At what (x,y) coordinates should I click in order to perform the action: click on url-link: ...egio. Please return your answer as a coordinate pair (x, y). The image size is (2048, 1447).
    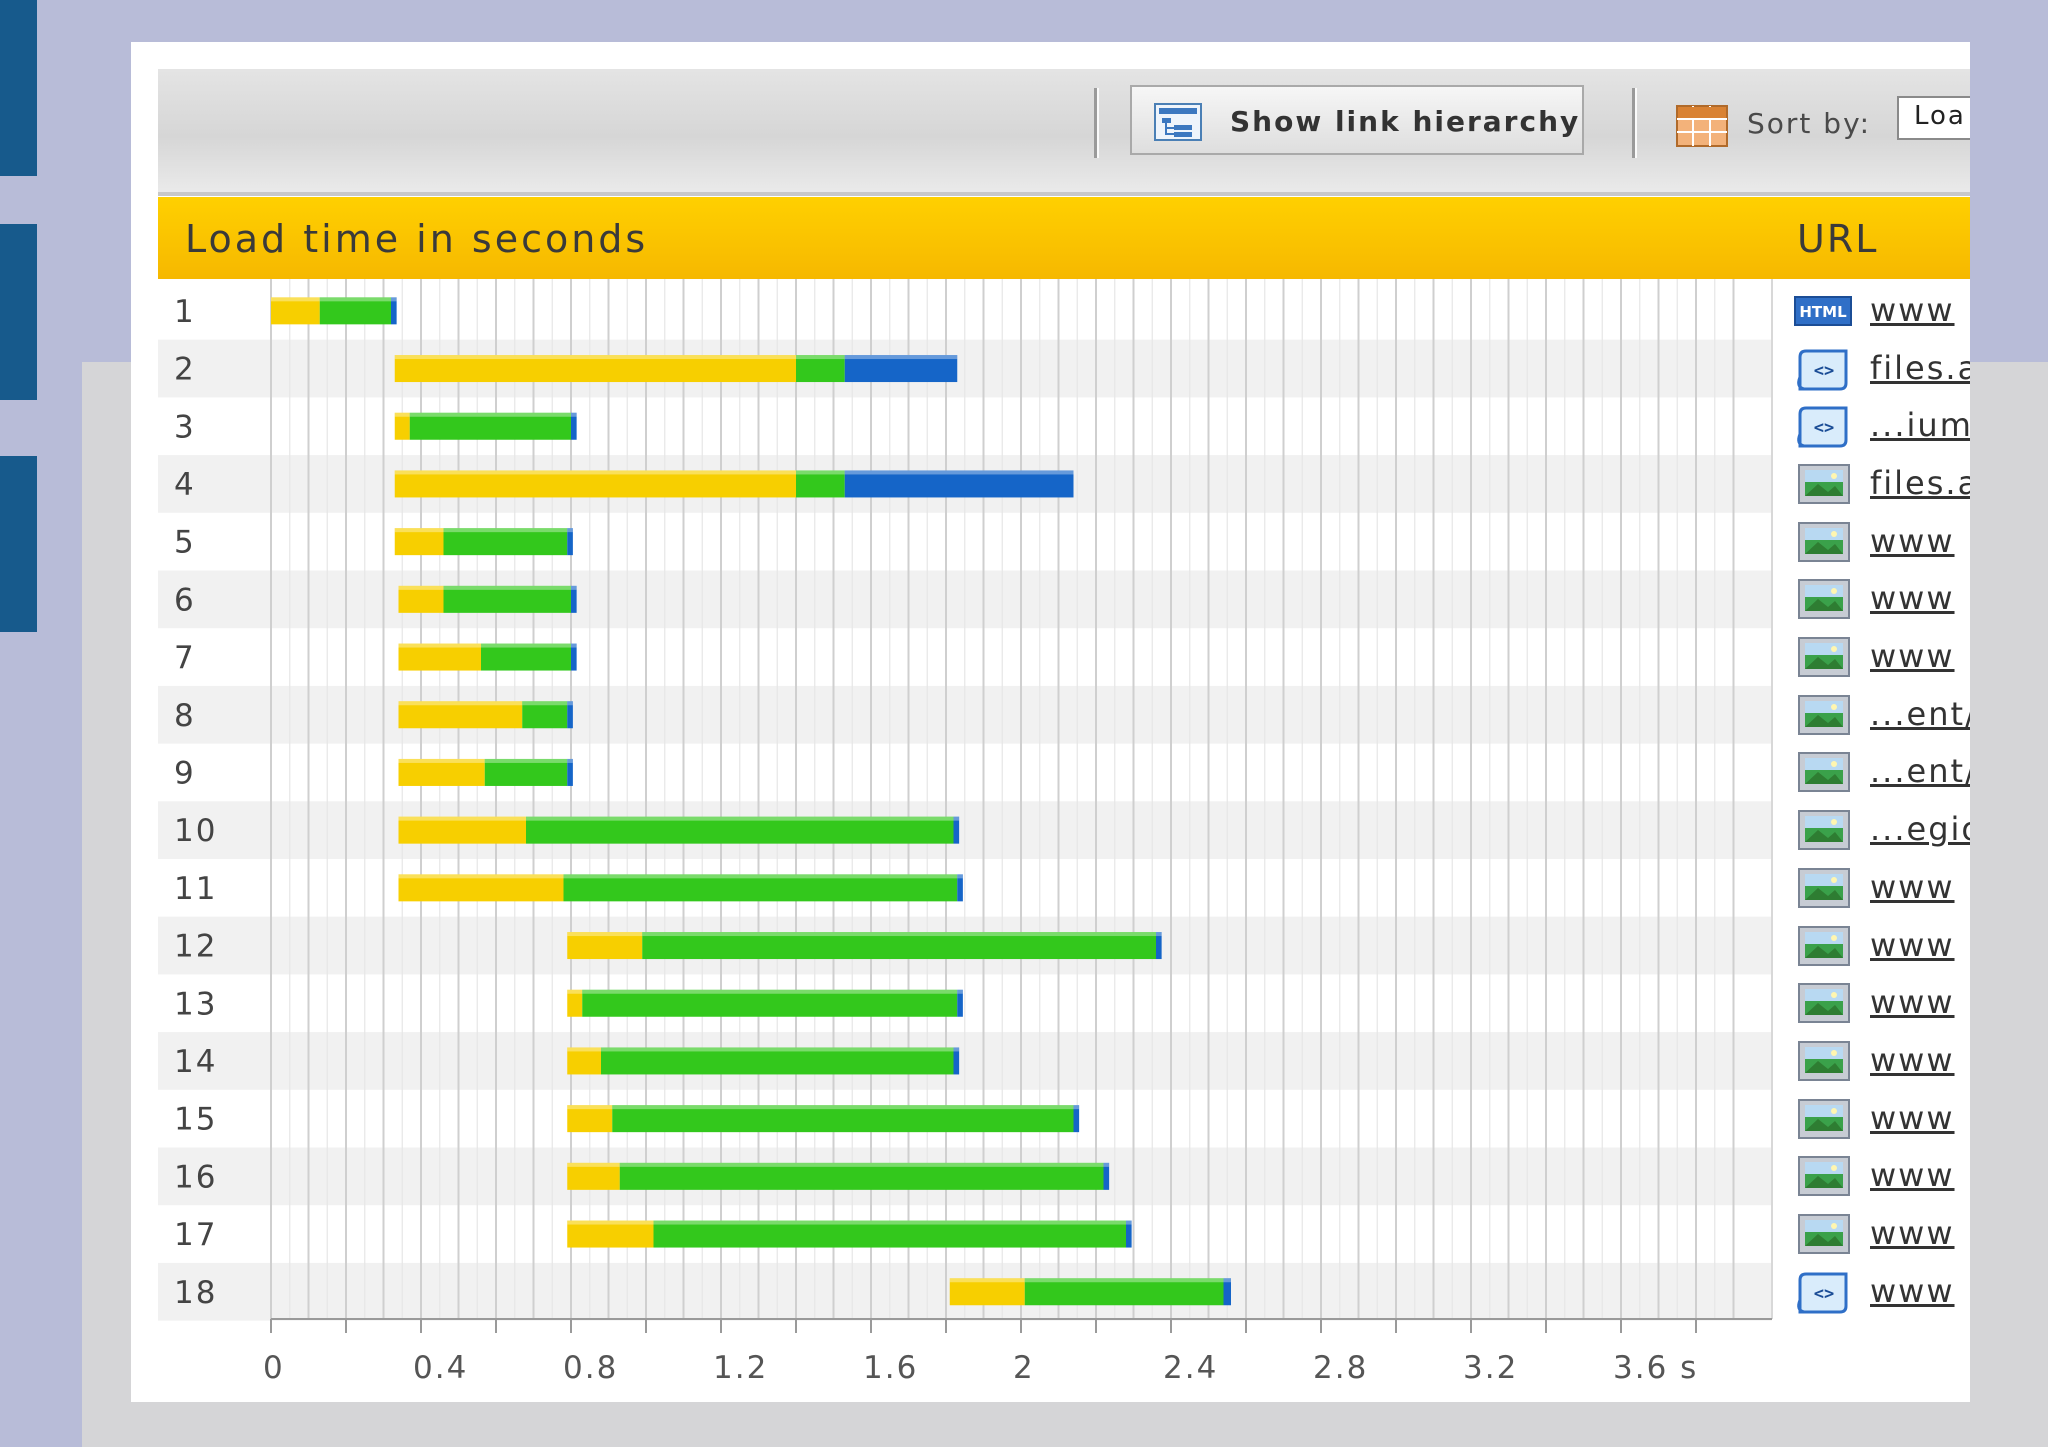
    Looking at the image, I should click on (1920, 829).